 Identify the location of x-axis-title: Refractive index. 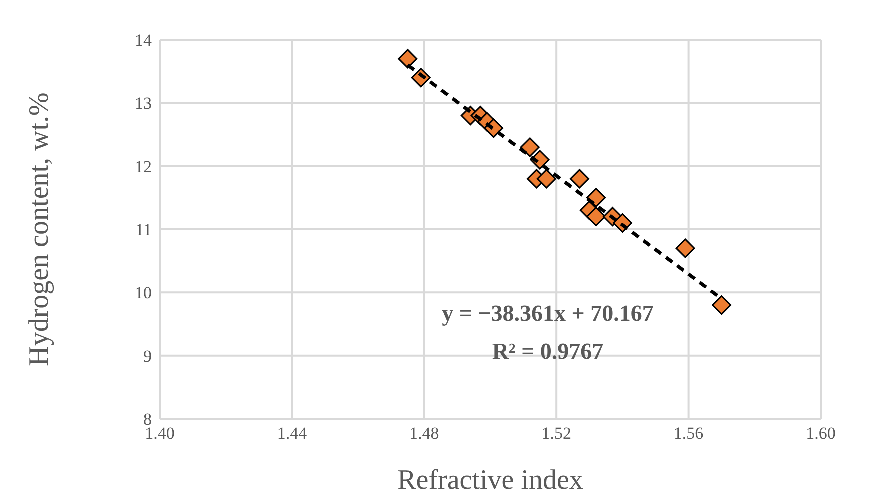
(491, 480).